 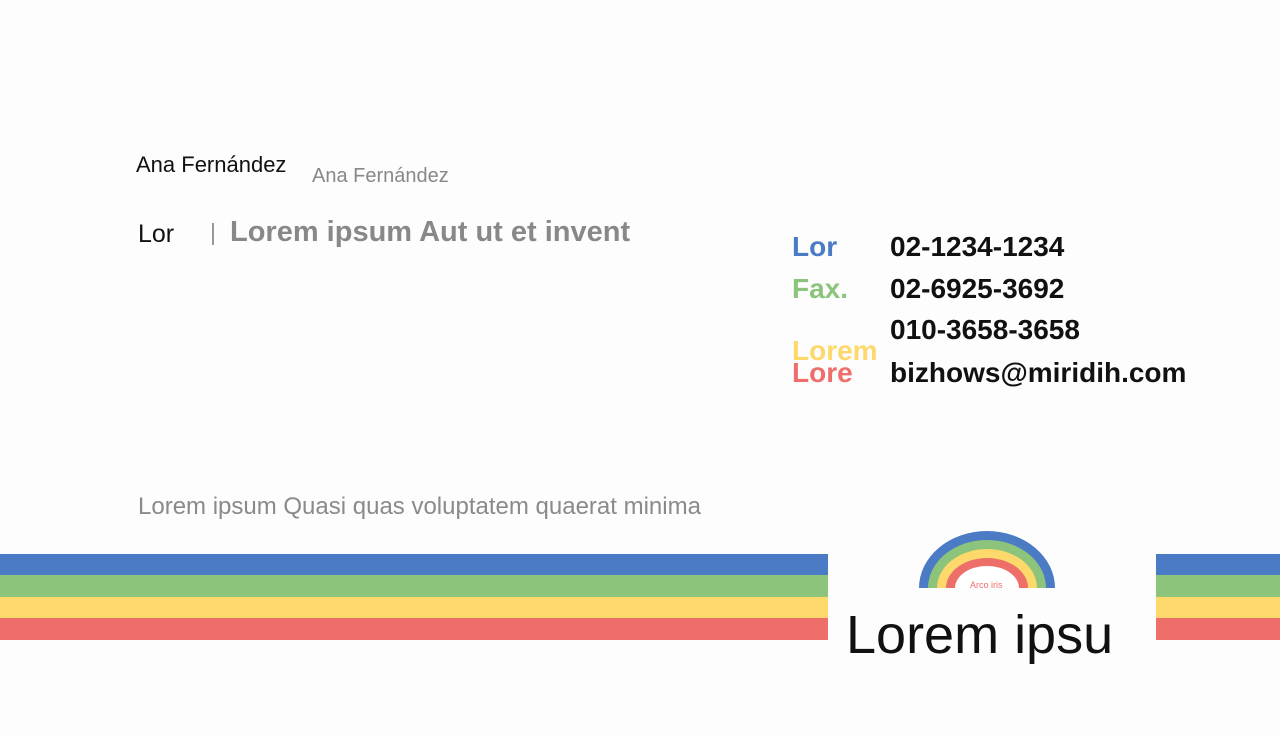 What do you see at coordinates (977, 288) in the screenshot?
I see `contact-value: 02-6925-3692` at bounding box center [977, 288].